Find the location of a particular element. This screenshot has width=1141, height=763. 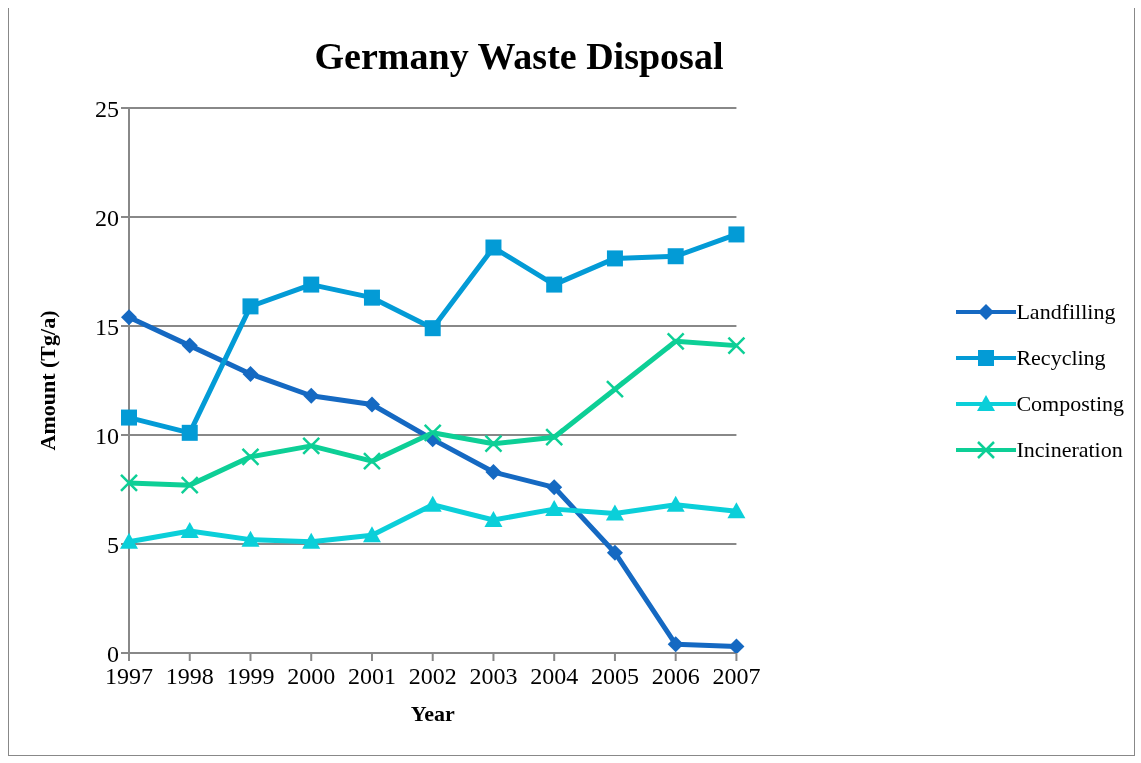

x-tick-label: 1998 is located at coordinates (189, 676).